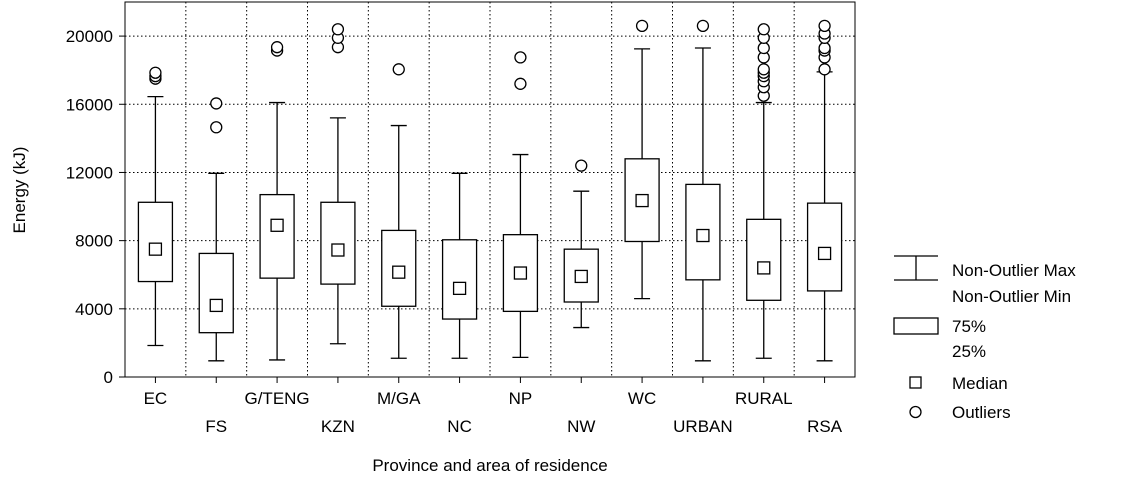 The image size is (1136, 481). What do you see at coordinates (916, 326) in the screenshot?
I see `legend-box-symbol` at bounding box center [916, 326].